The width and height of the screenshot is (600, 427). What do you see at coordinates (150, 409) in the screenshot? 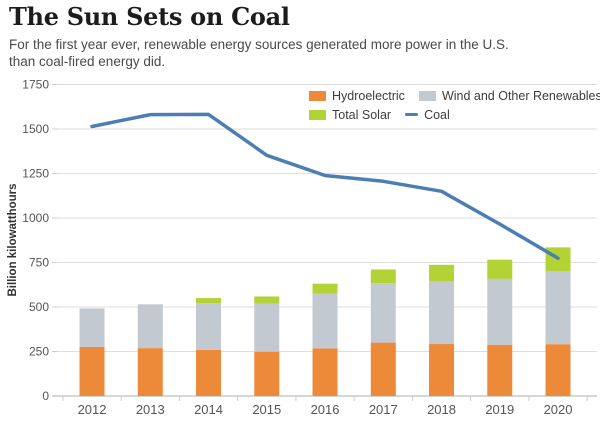
I see `x-tick-label: 2013` at bounding box center [150, 409].